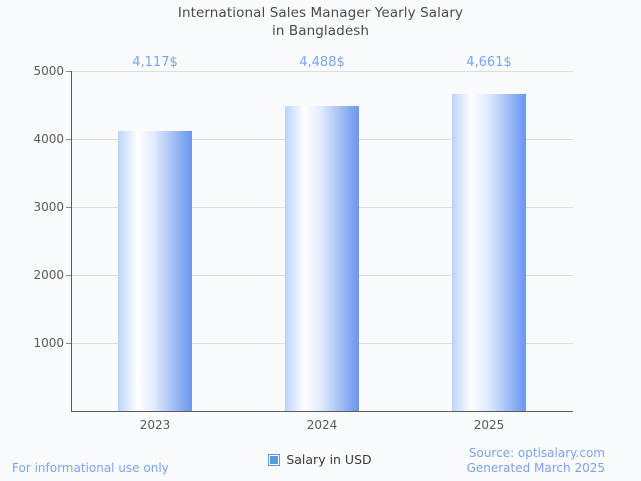 Image resolution: width=641 pixels, height=481 pixels. I want to click on chart-legend: Salary in USD, so click(320, 459).